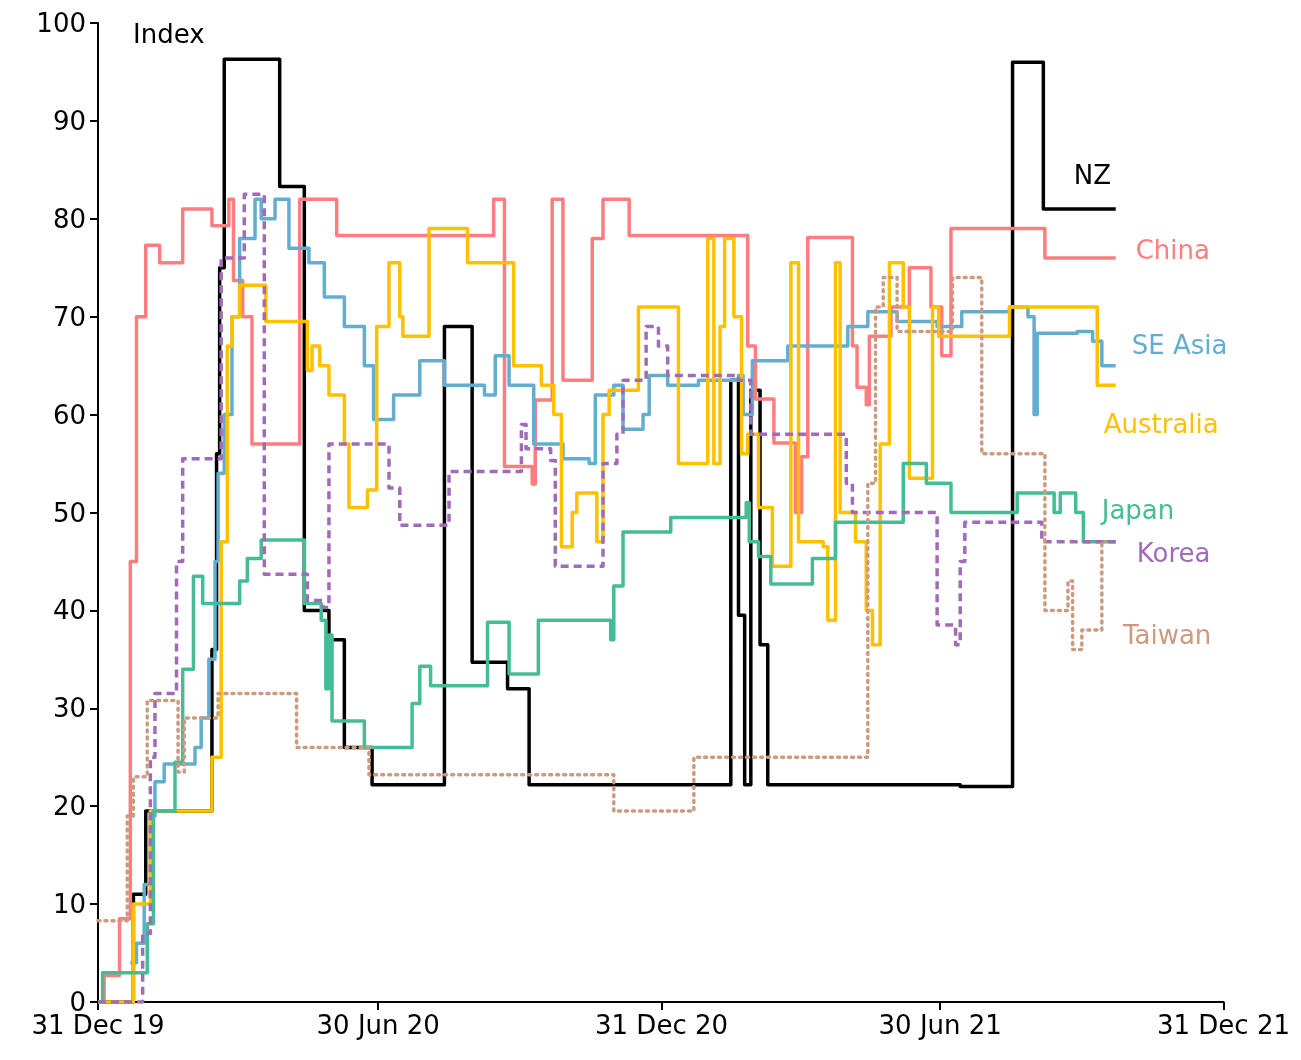 The width and height of the screenshot is (1301, 1060). Describe the element at coordinates (69, 904) in the screenshot. I see `y-tick-label: 10` at that location.